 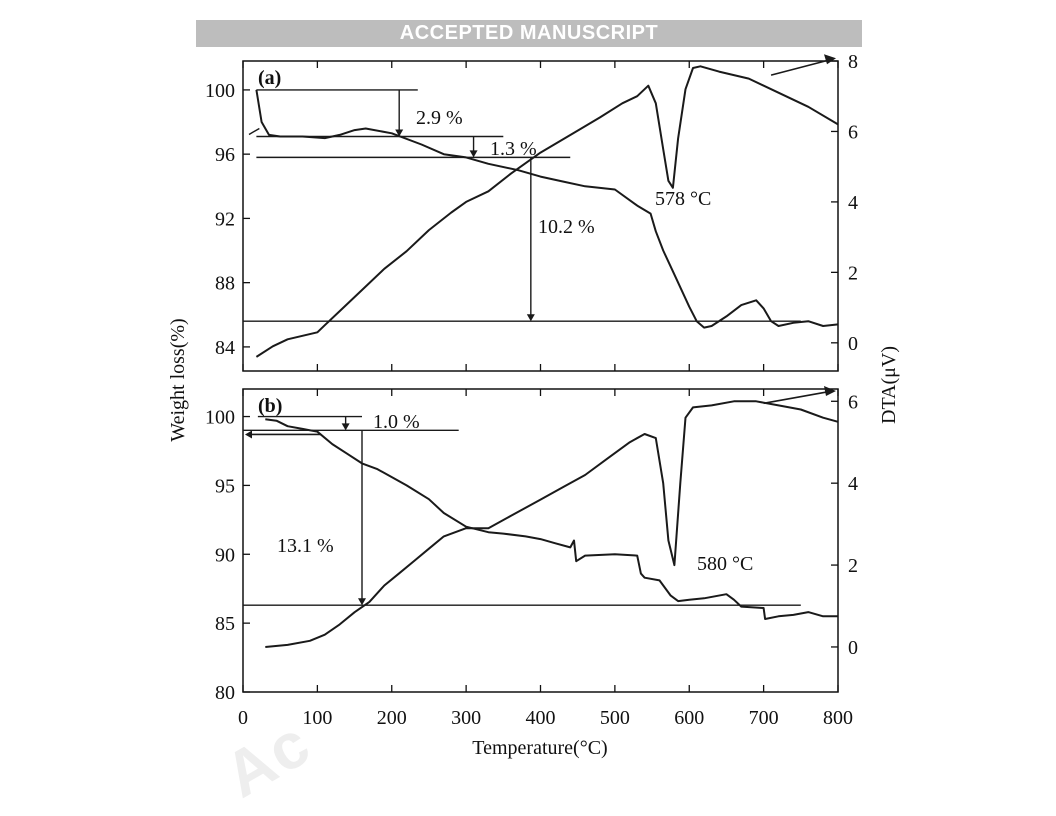 I want to click on panel-a-label: (a), so click(x=269, y=78).